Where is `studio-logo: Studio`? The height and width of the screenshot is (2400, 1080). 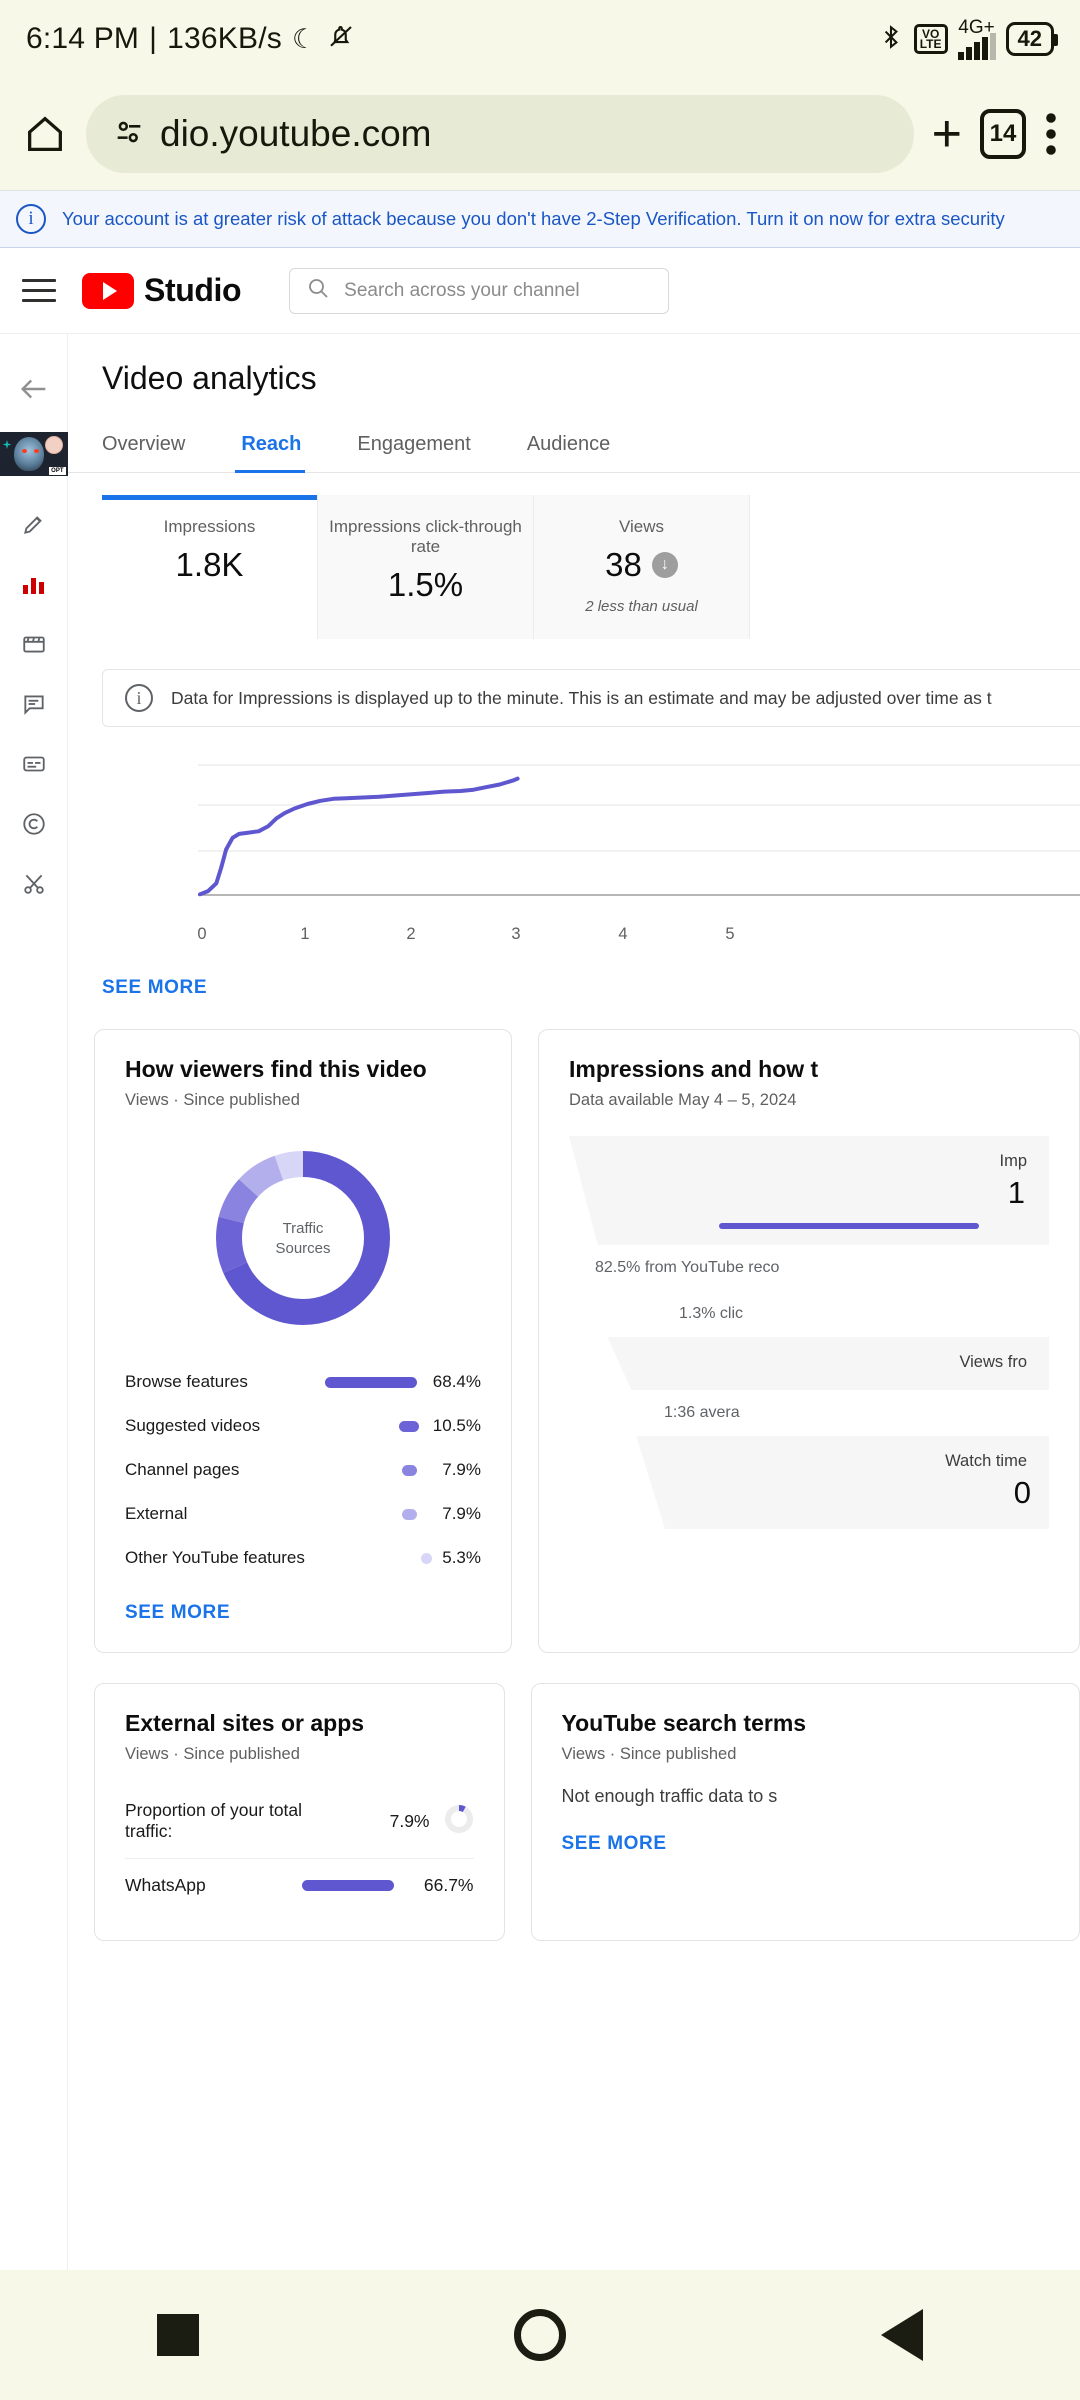 studio-logo: Studio is located at coordinates (162, 290).